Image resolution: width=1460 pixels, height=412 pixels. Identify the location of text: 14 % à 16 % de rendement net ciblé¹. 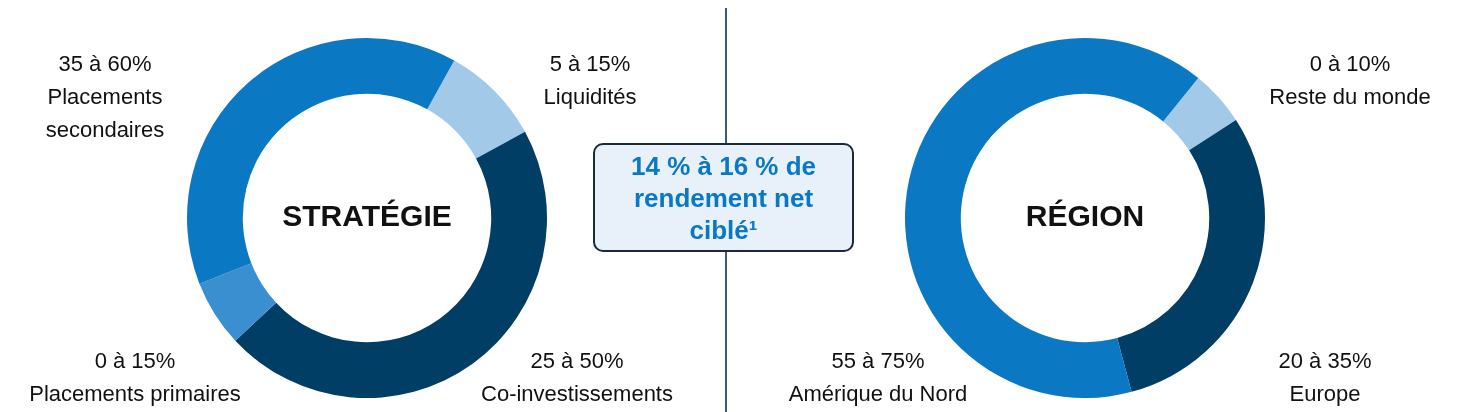
(723, 197).